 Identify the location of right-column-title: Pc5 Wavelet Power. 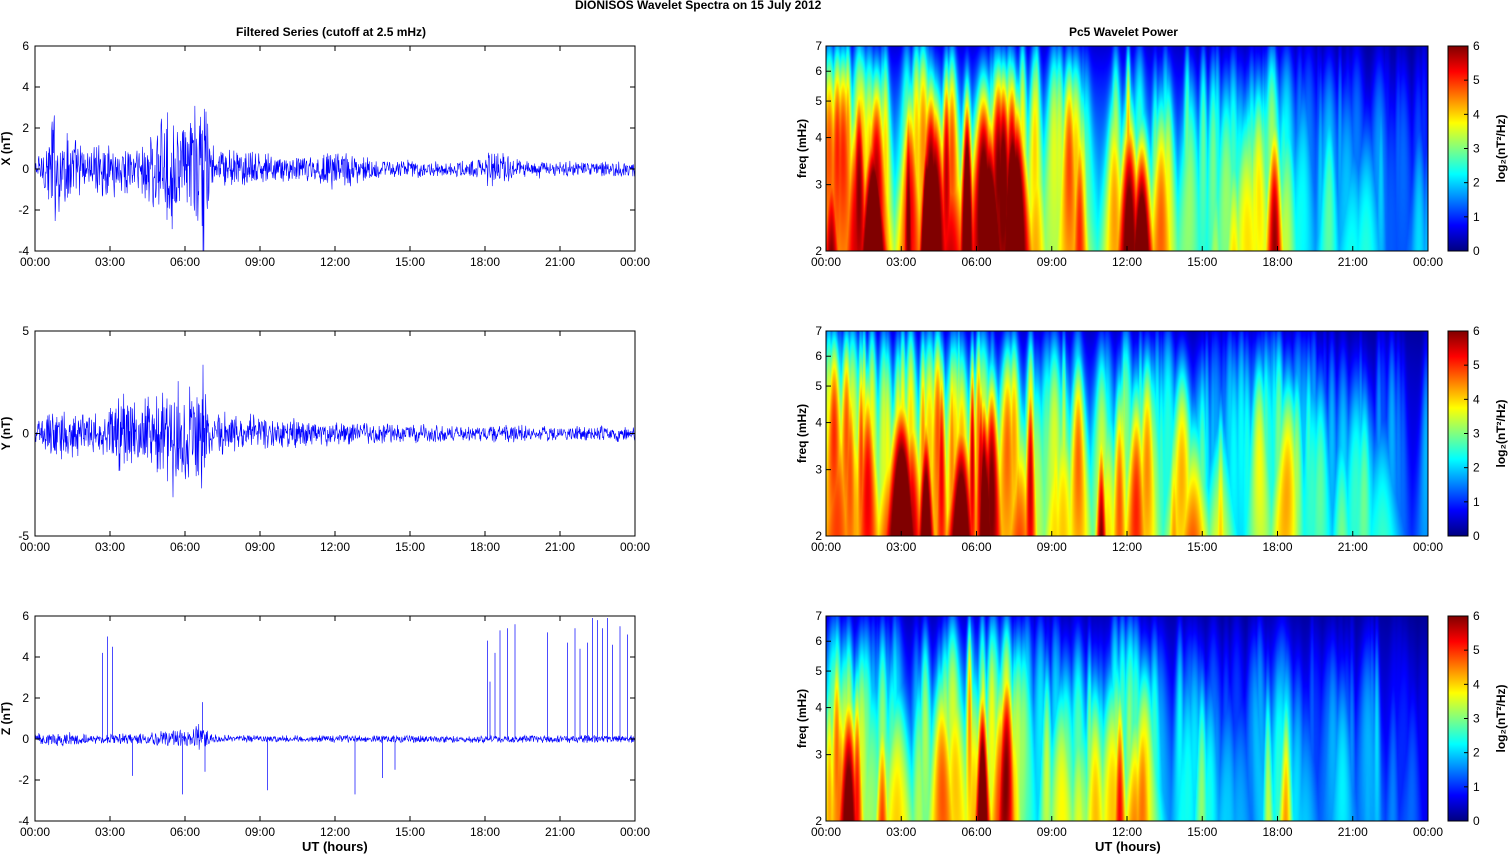
(1123, 32).